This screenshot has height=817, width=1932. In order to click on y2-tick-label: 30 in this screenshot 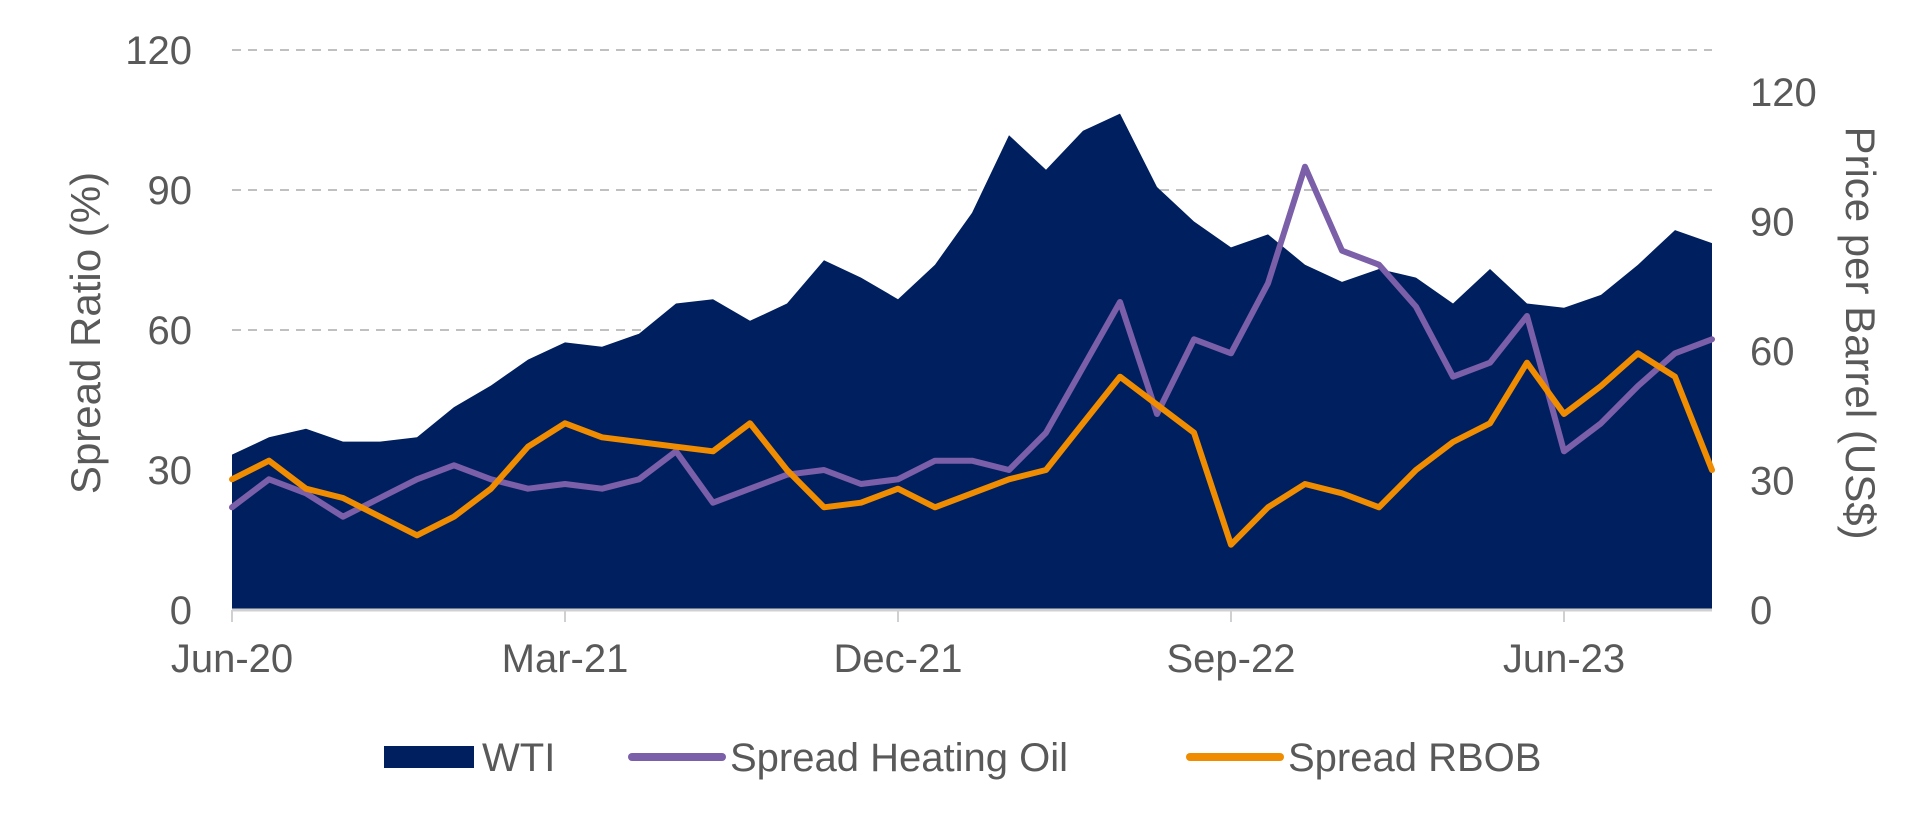, I will do `click(1772, 482)`.